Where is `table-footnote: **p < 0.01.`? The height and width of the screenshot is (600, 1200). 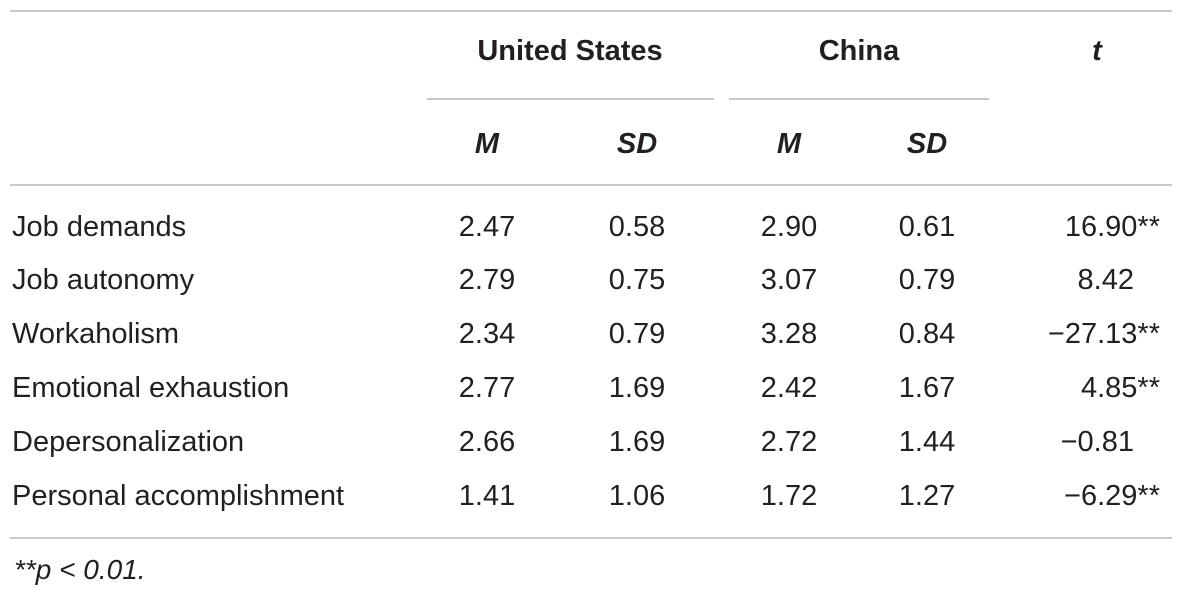
table-footnote: **p < 0.01. is located at coordinates (80, 569).